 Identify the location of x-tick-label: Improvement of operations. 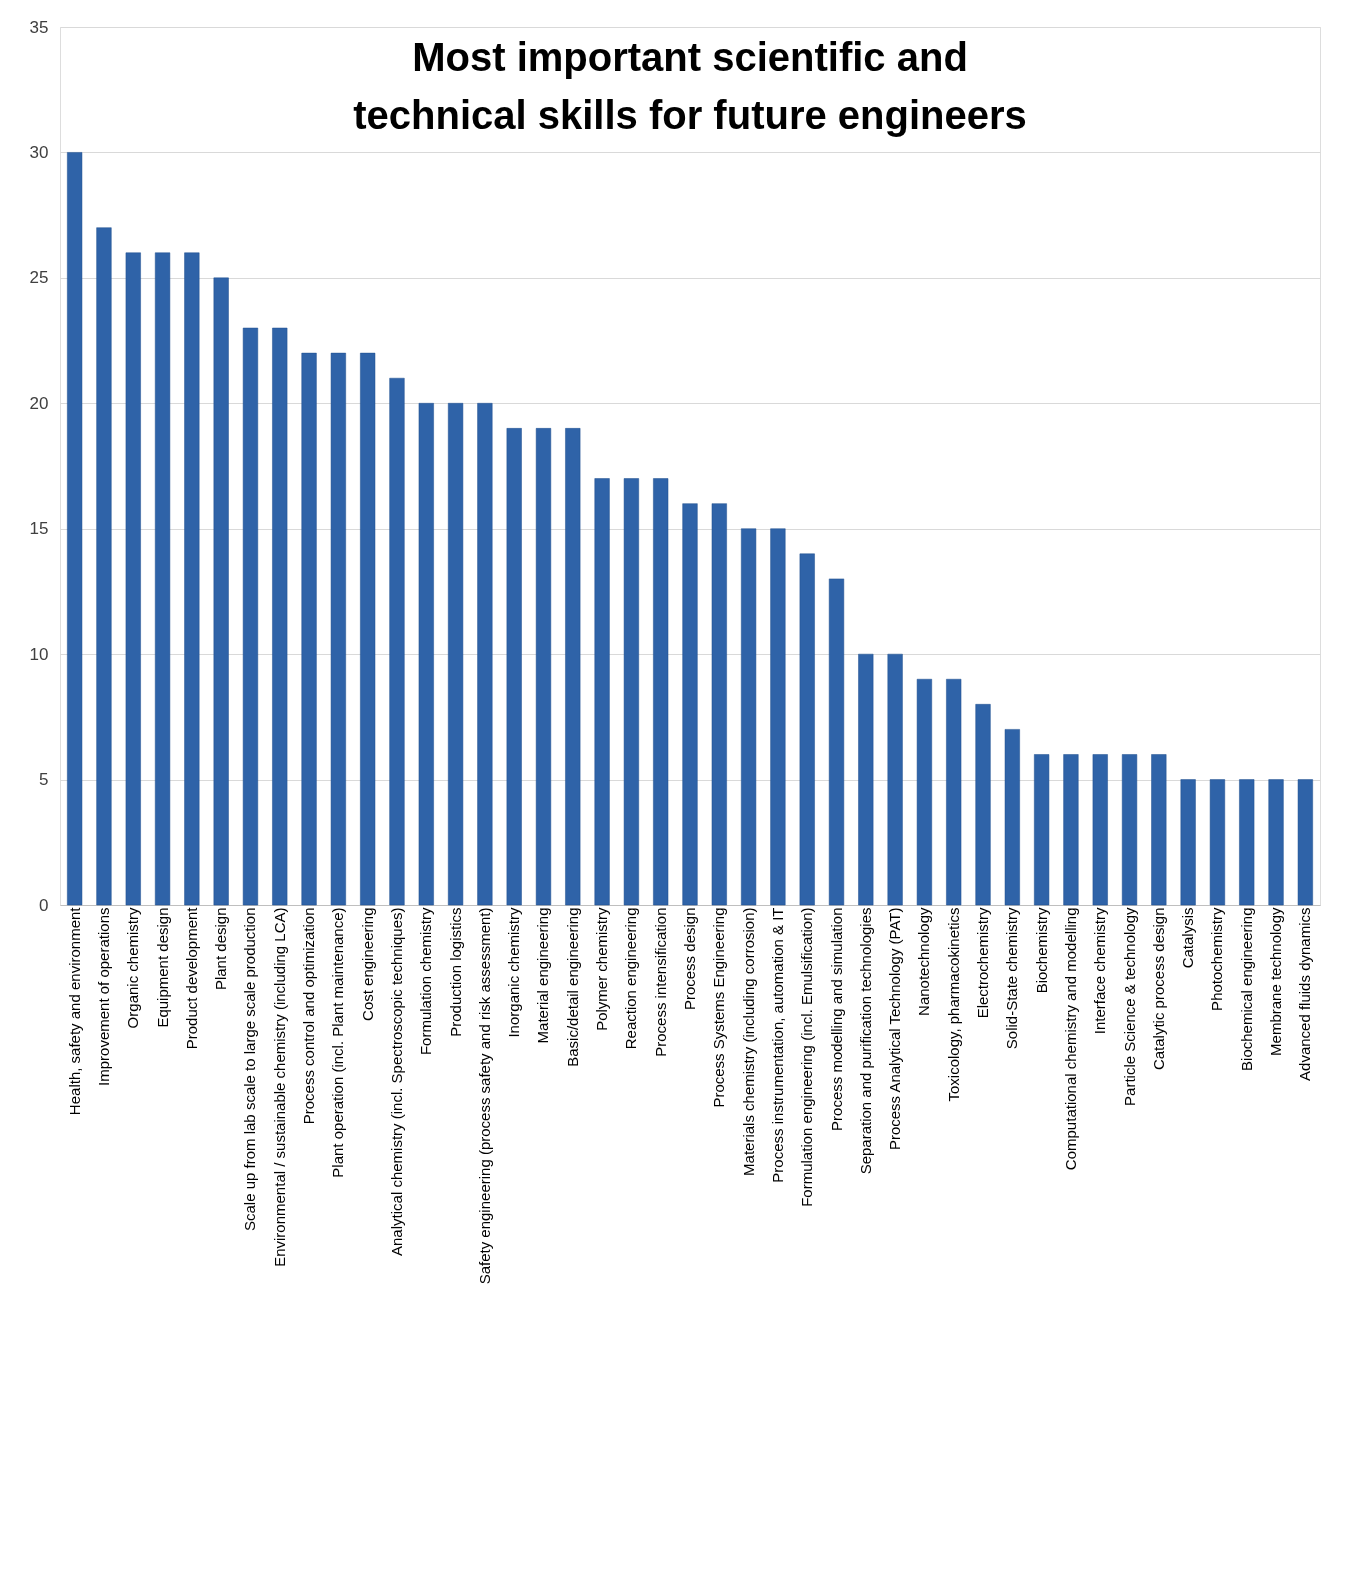
(103, 996).